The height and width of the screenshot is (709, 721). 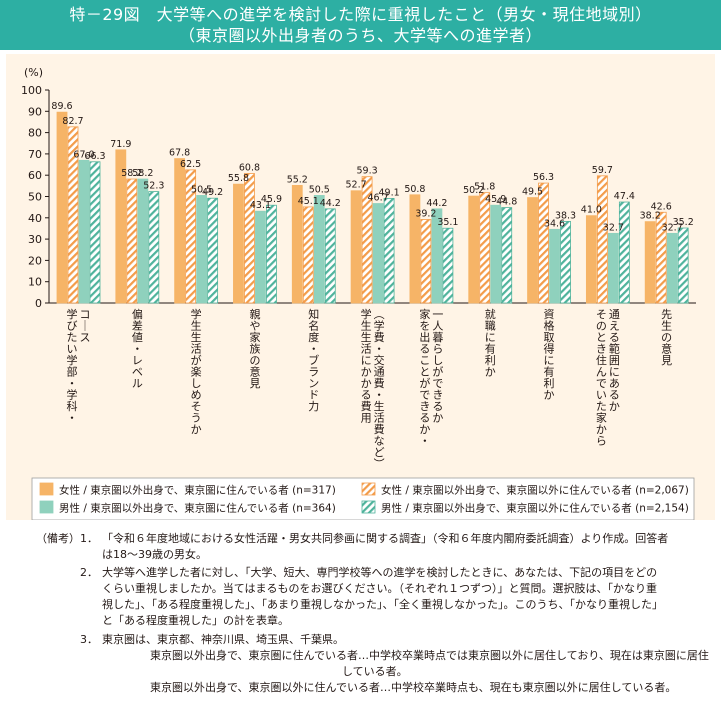 What do you see at coordinates (94, 156) in the screenshot?
I see `data-label: 66.3` at bounding box center [94, 156].